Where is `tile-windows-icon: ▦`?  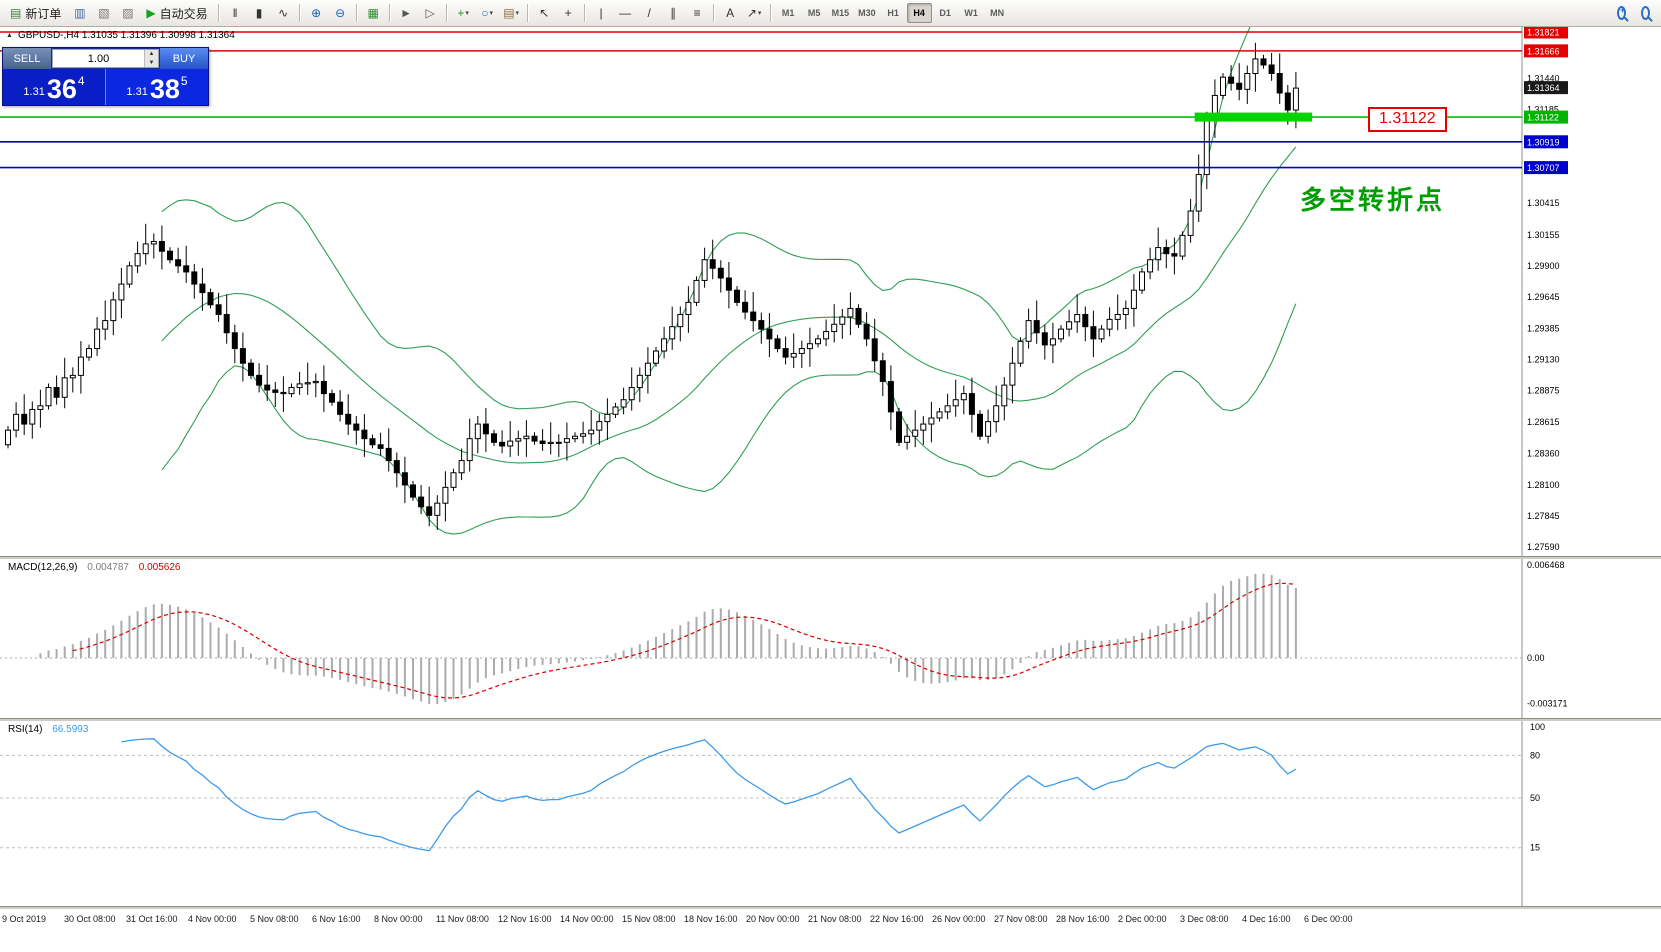 tile-windows-icon: ▦ is located at coordinates (373, 13).